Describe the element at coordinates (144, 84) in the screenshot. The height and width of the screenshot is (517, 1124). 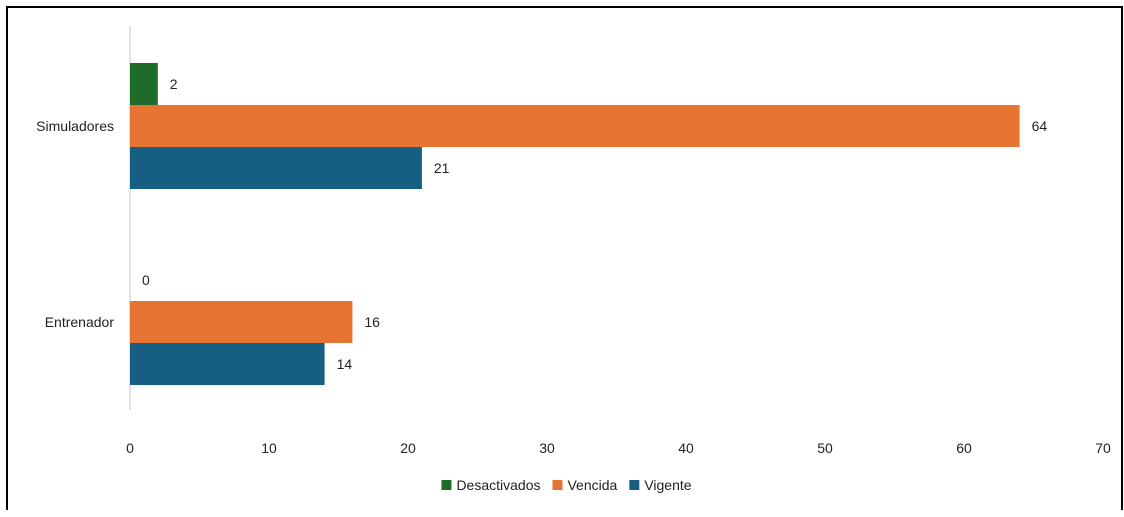
I see `bar-desactivados-simuladores` at that location.